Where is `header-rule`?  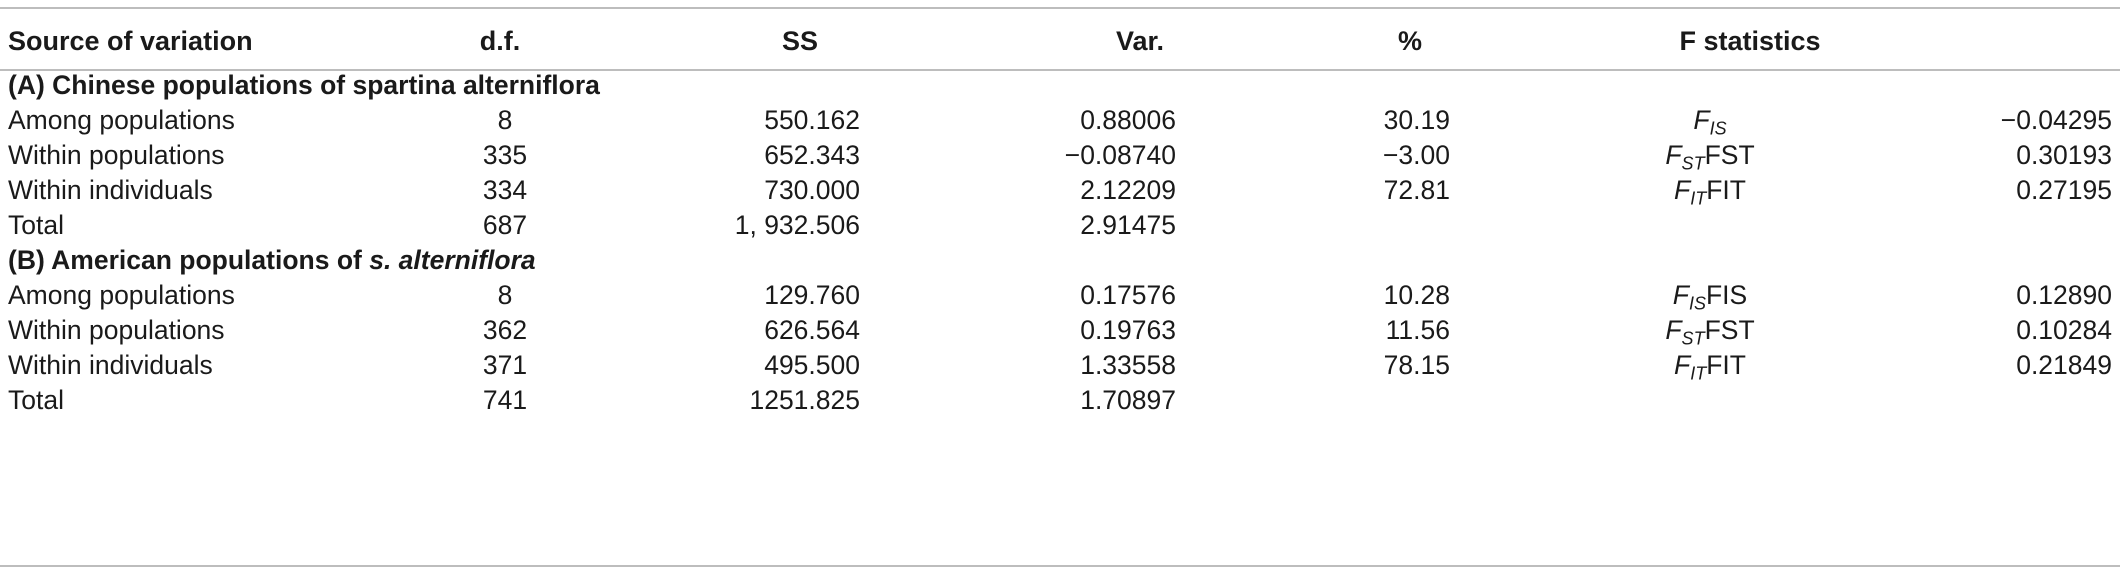 header-rule is located at coordinates (1060, 70).